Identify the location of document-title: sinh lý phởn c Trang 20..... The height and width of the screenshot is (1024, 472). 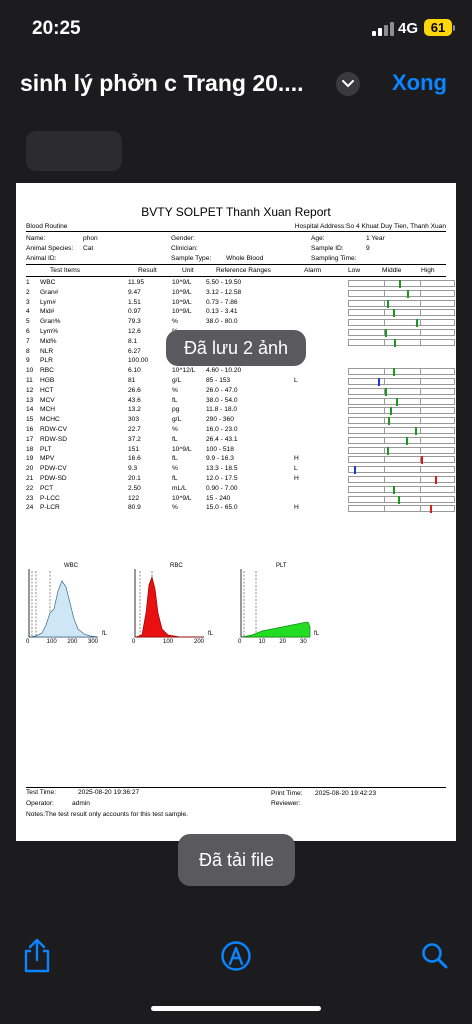
(162, 83).